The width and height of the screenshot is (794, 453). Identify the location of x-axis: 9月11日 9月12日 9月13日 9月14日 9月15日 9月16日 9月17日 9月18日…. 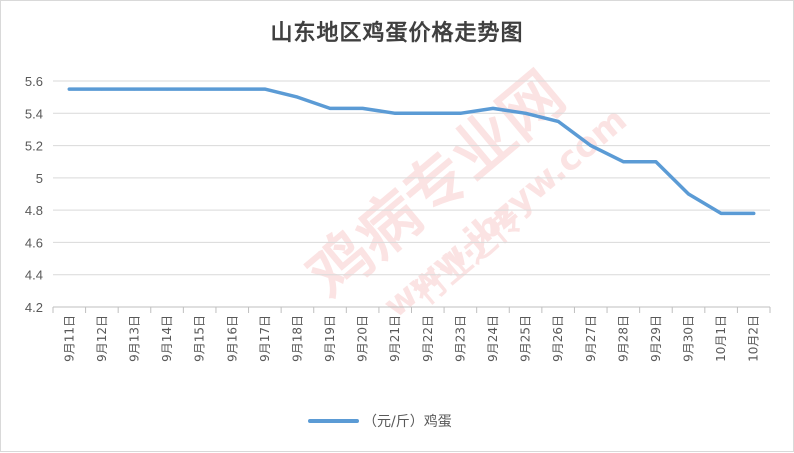
(411, 334).